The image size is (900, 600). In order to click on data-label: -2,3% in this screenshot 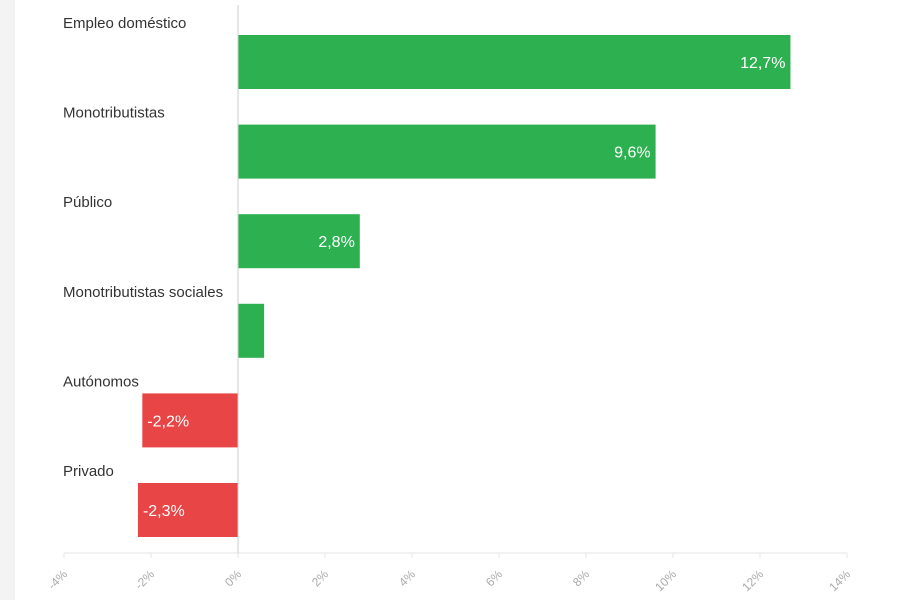, I will do `click(164, 511)`.